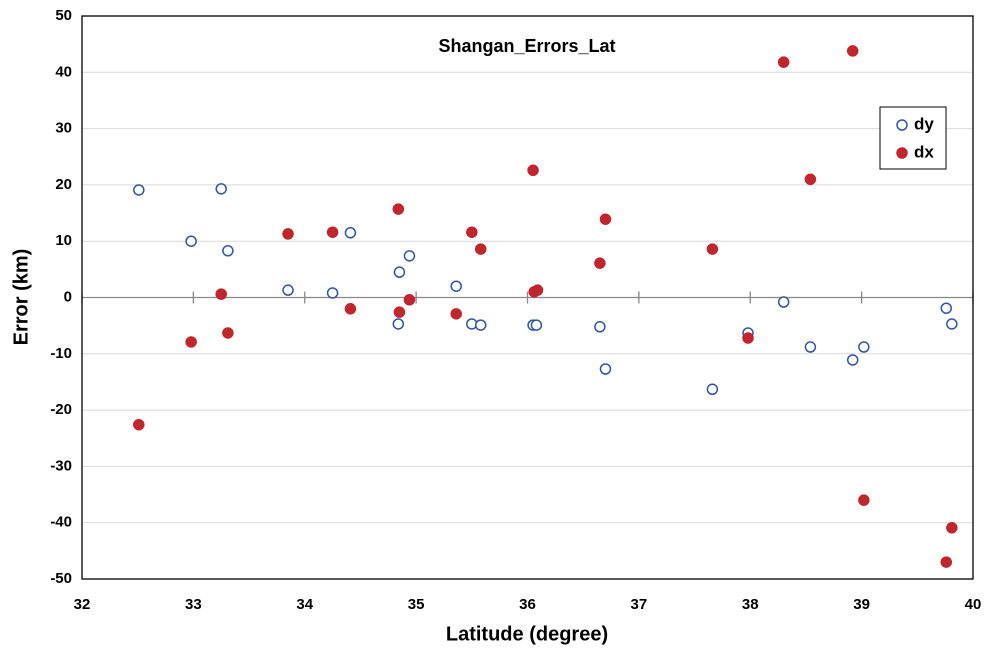  Describe the element at coordinates (304, 604) in the screenshot. I see `x-tick-label: 34` at that location.